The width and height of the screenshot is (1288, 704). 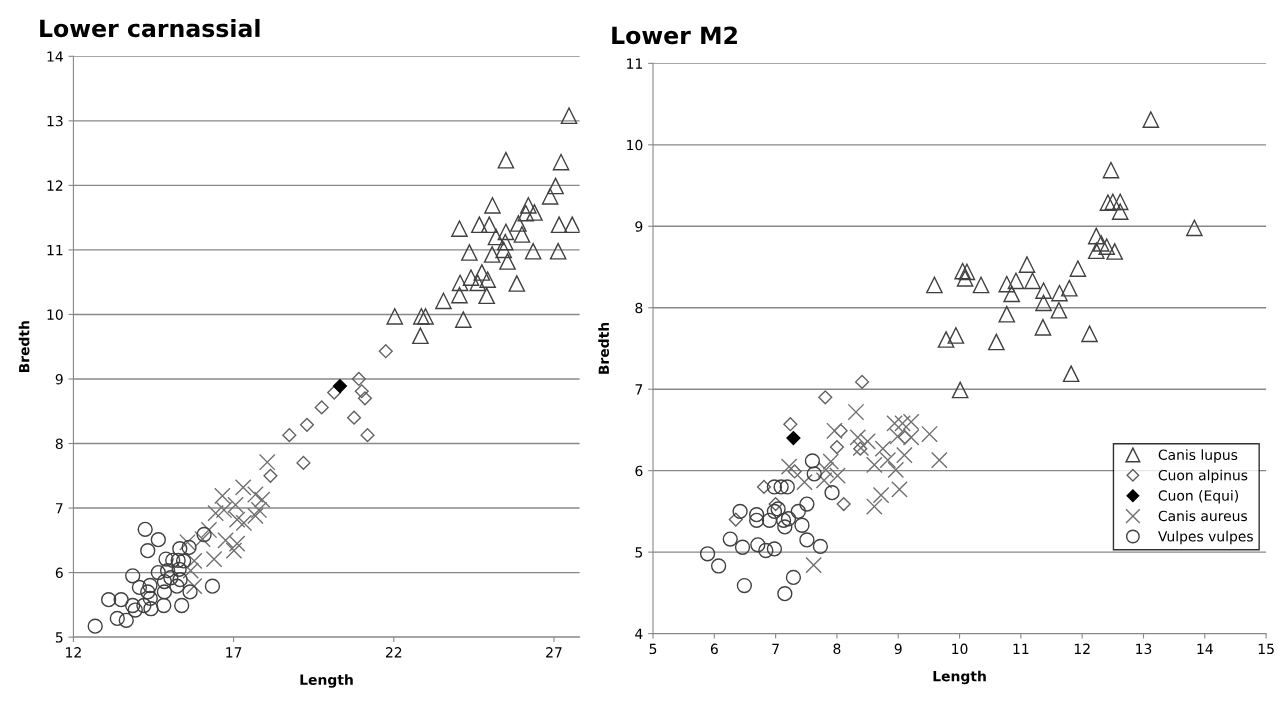 I want to click on x-tick-label: 27, so click(x=554, y=652).